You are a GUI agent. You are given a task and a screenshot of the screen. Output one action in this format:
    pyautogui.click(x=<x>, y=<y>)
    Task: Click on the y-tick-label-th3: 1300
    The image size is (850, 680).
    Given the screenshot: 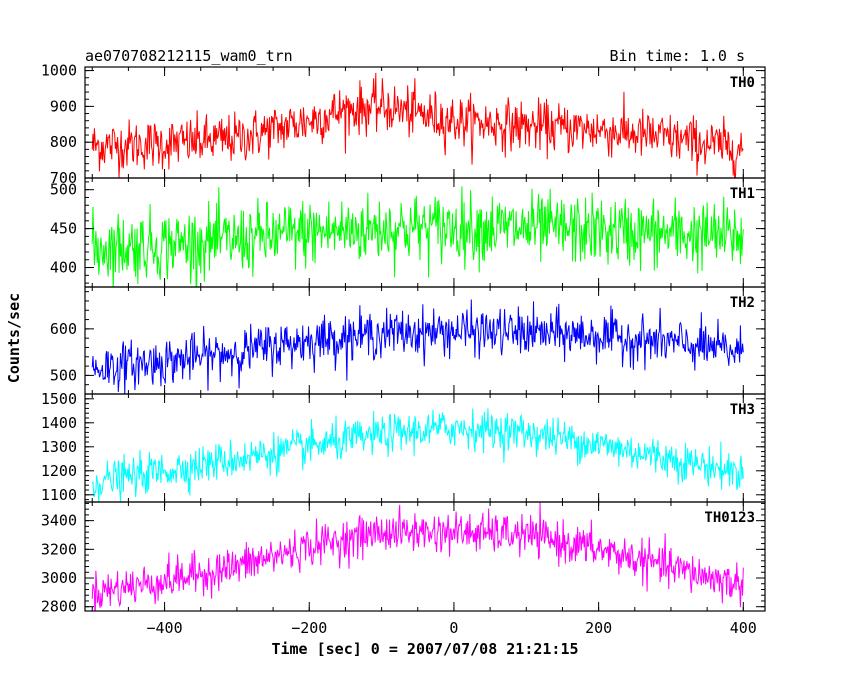 What is the action you would take?
    pyautogui.click(x=59, y=447)
    